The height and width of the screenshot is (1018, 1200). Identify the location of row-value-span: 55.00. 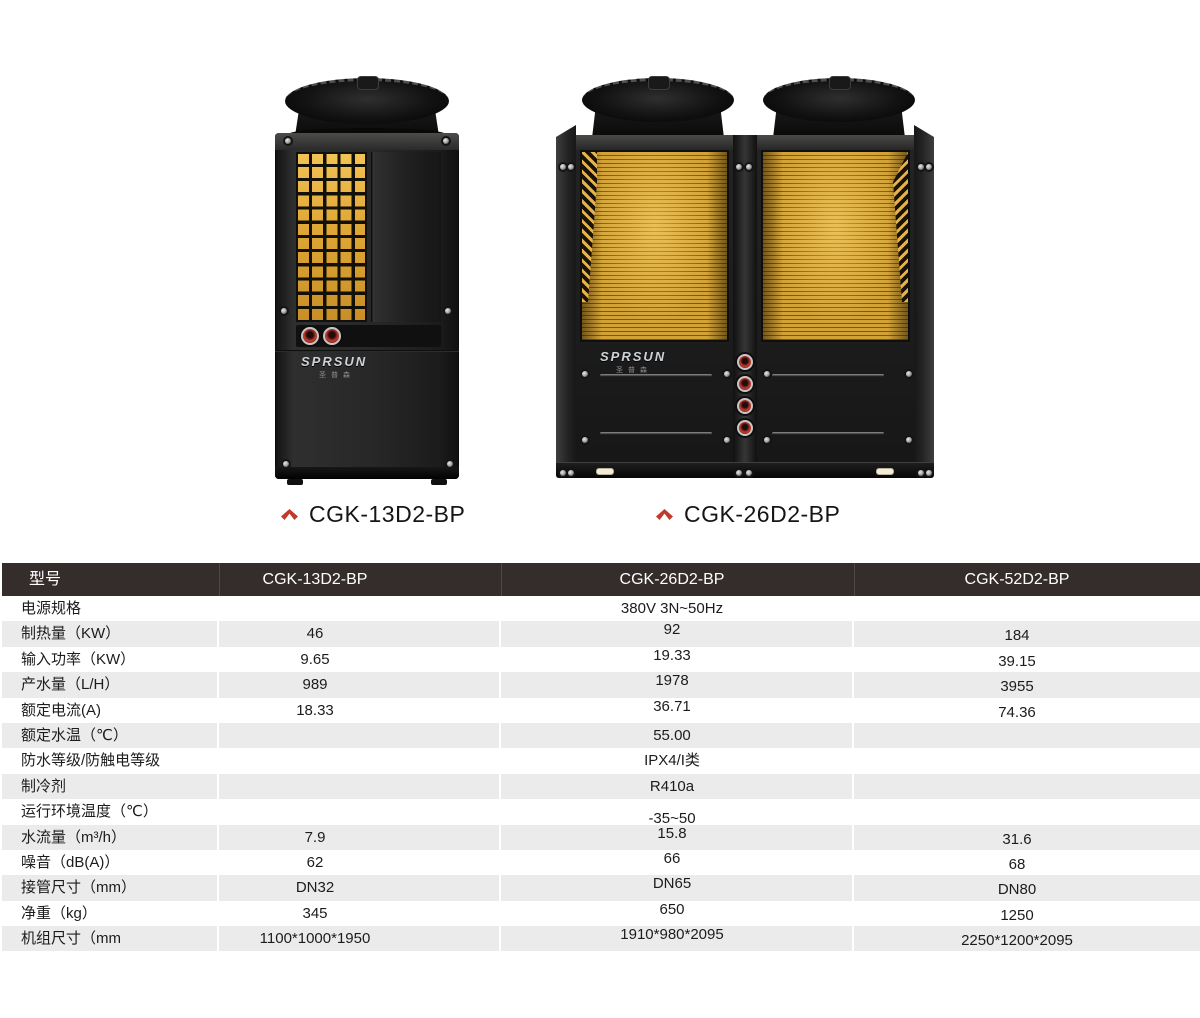
(672, 735).